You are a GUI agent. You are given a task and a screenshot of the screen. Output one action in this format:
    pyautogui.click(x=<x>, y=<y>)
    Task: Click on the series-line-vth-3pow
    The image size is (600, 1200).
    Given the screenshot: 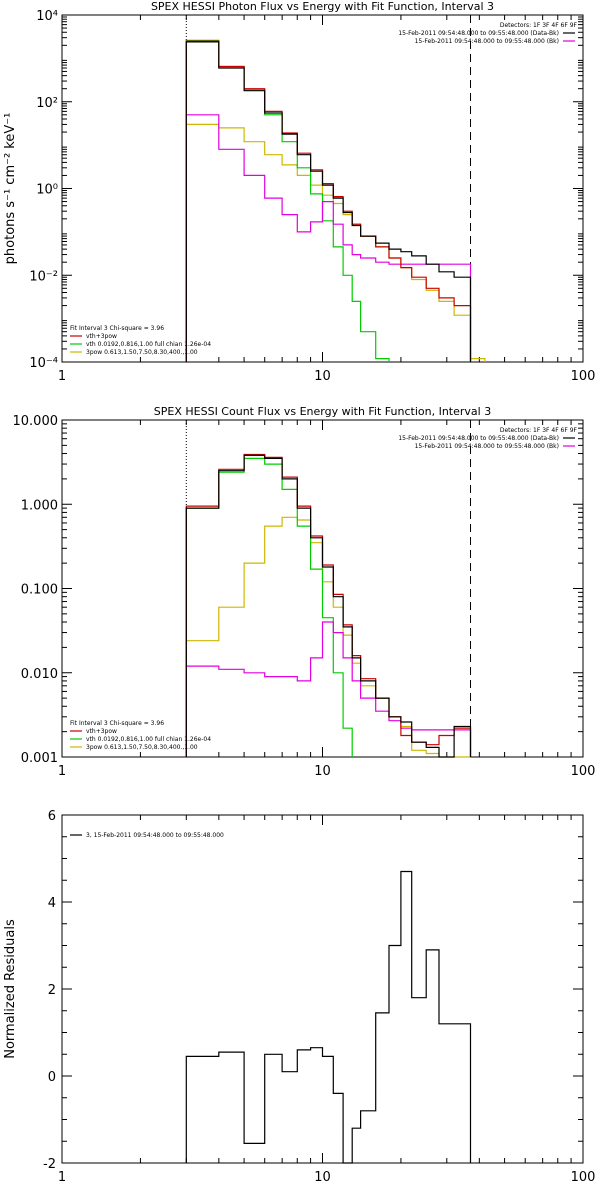 What is the action you would take?
    pyautogui.click(x=328, y=605)
    